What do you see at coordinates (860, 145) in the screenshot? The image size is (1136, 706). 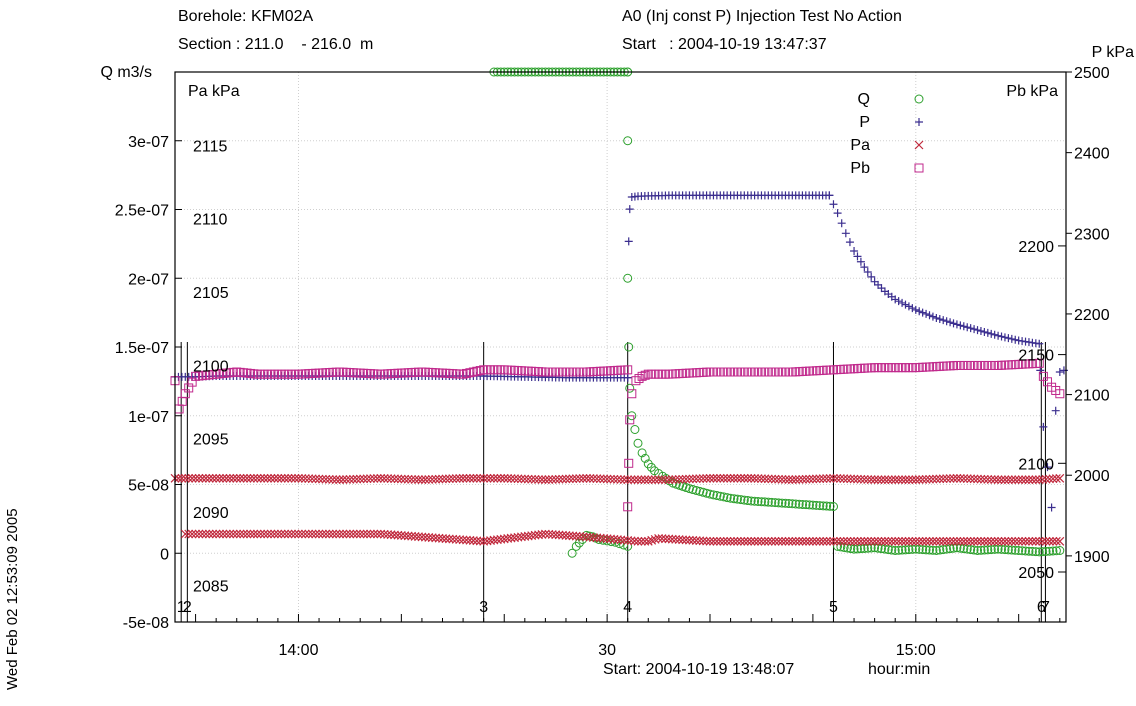 I see `legend-label-Pa: Pa` at bounding box center [860, 145].